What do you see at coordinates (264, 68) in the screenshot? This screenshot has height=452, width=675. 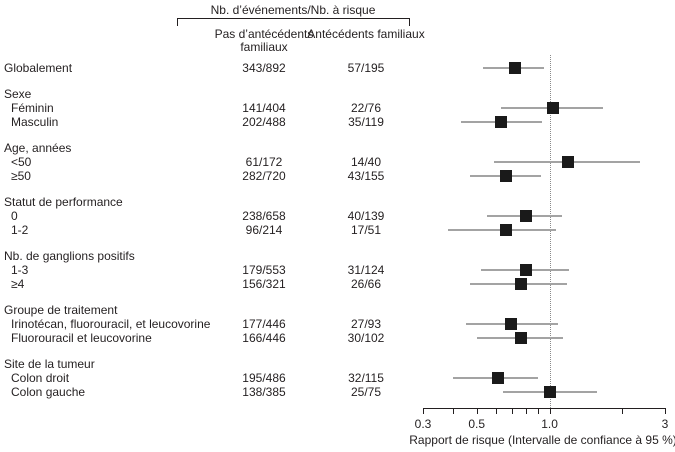 I see `no-family-history-value: 343/892` at bounding box center [264, 68].